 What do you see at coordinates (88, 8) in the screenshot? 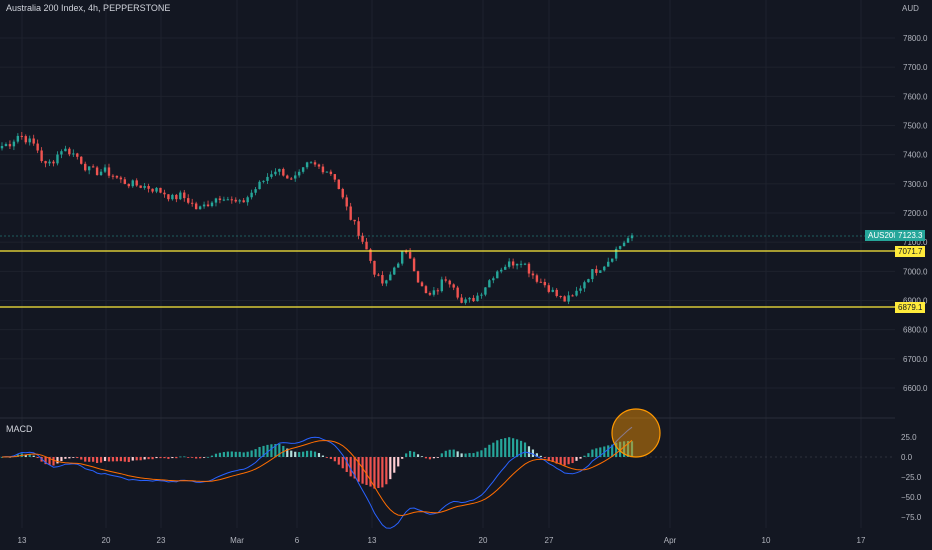
I see `chart-title: Australia 200 Index, 4h, PEPPERSTONE` at bounding box center [88, 8].